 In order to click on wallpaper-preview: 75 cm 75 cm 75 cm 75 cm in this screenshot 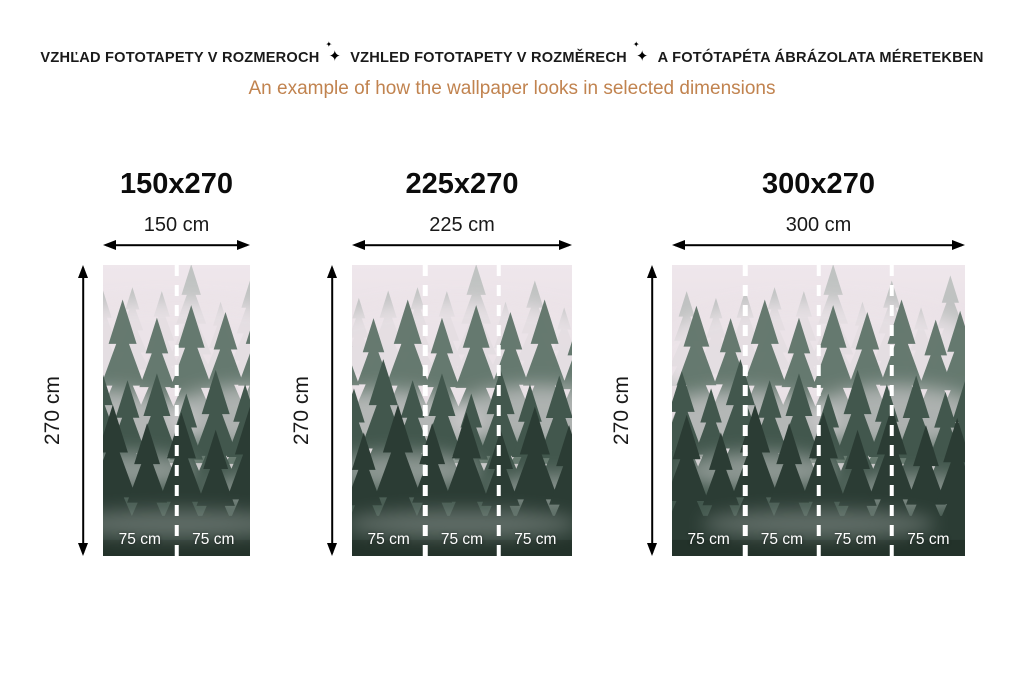, I will do `click(818, 410)`.